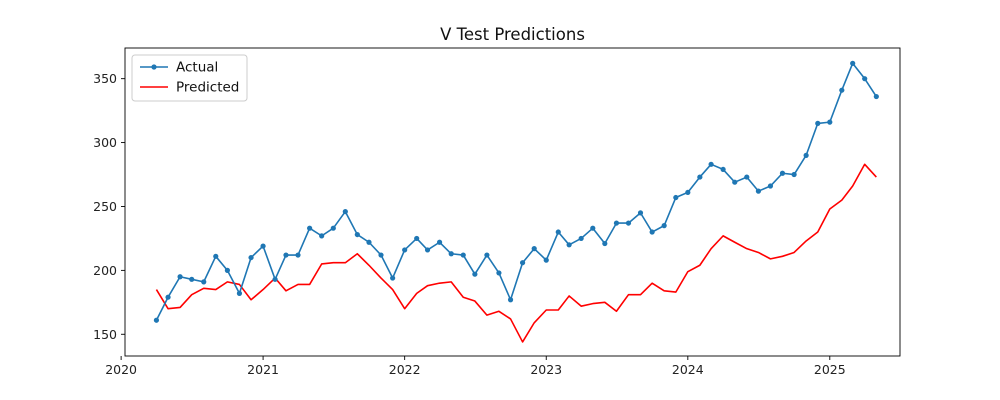  Describe the element at coordinates (105, 334) in the screenshot. I see `y-tick-label: 150` at that location.